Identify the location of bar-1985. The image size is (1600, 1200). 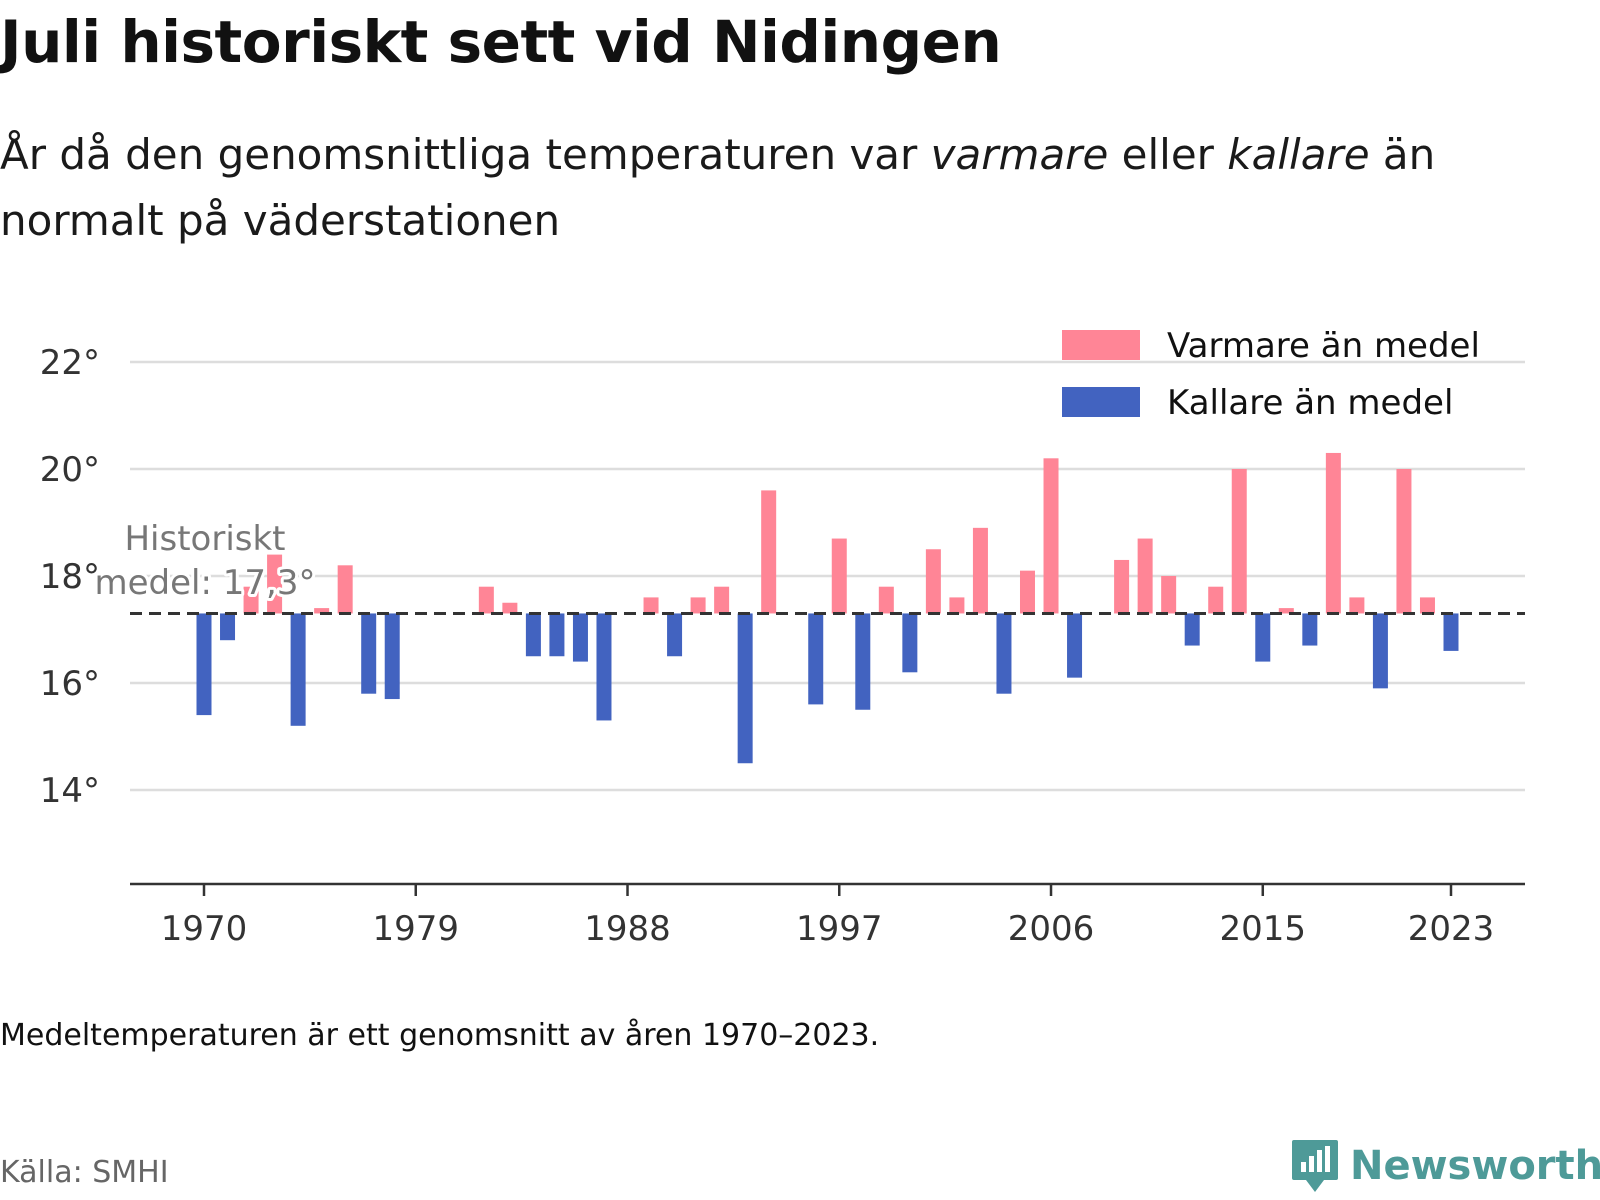
(557, 635).